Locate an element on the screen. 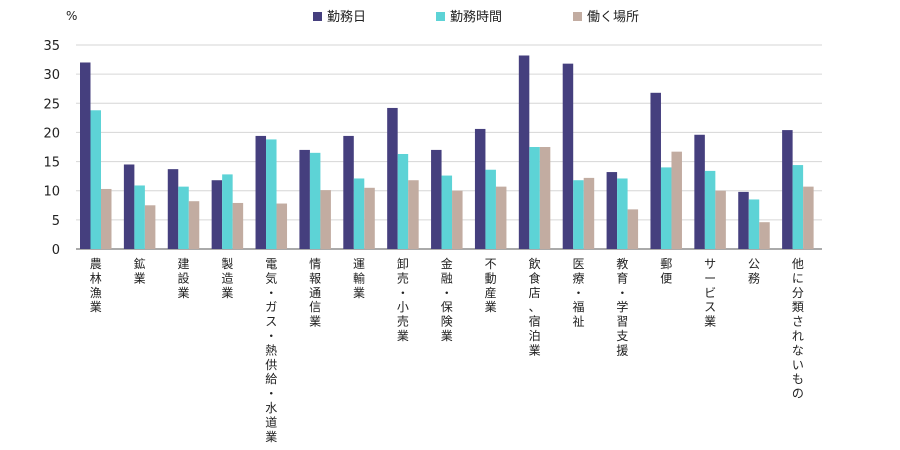  y-tick-label: 10 is located at coordinates (51, 192).